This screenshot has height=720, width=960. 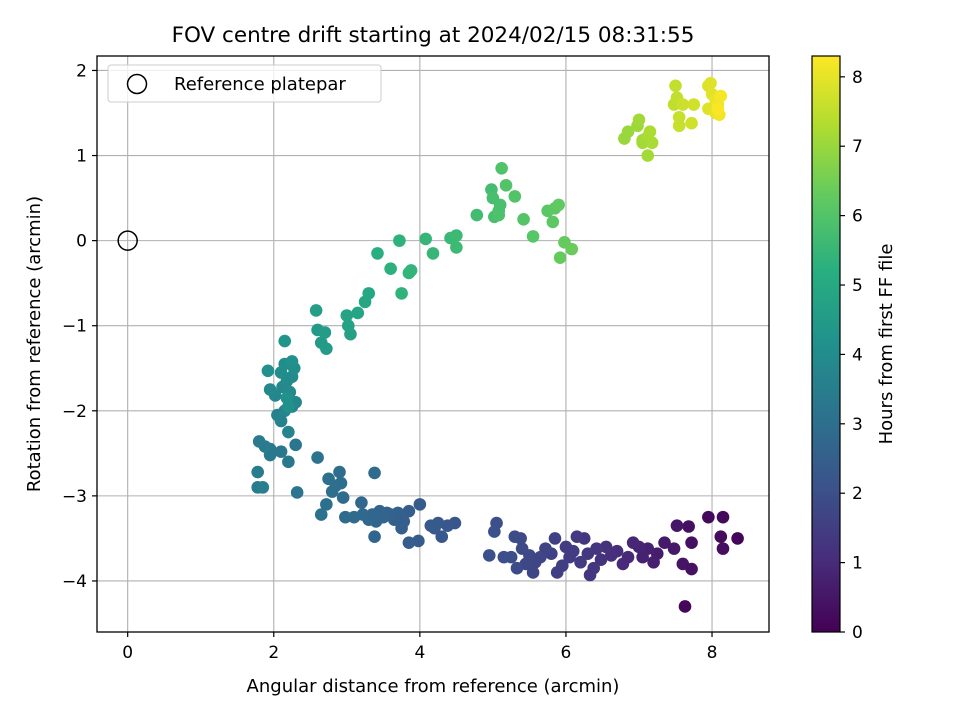 I want to click on y-tick-label: −3, so click(x=74, y=497).